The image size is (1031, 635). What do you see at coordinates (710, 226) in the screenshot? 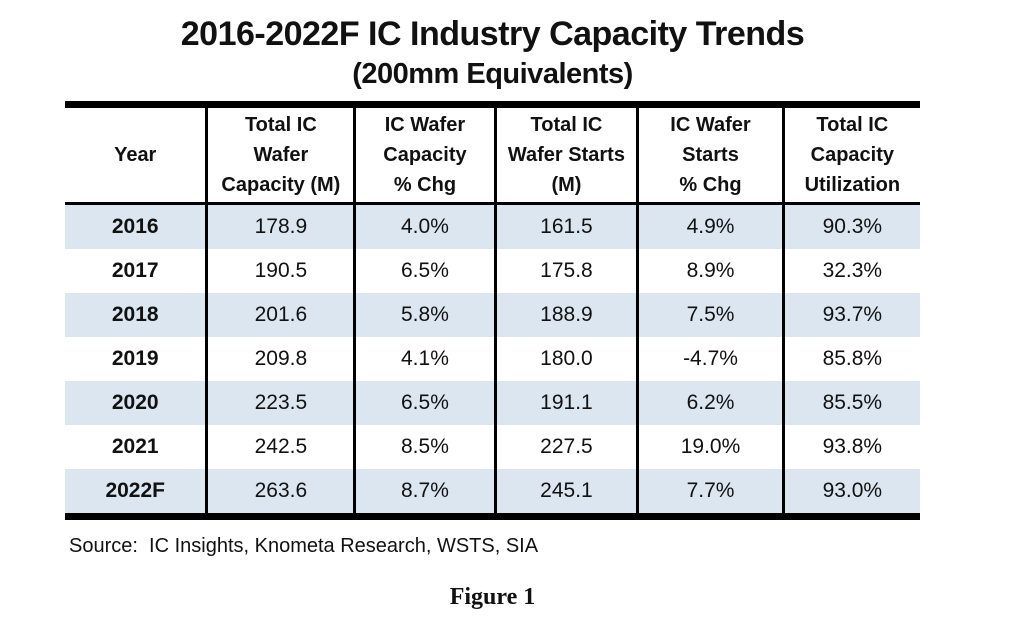
I see `table-cell: 4.9%` at bounding box center [710, 226].